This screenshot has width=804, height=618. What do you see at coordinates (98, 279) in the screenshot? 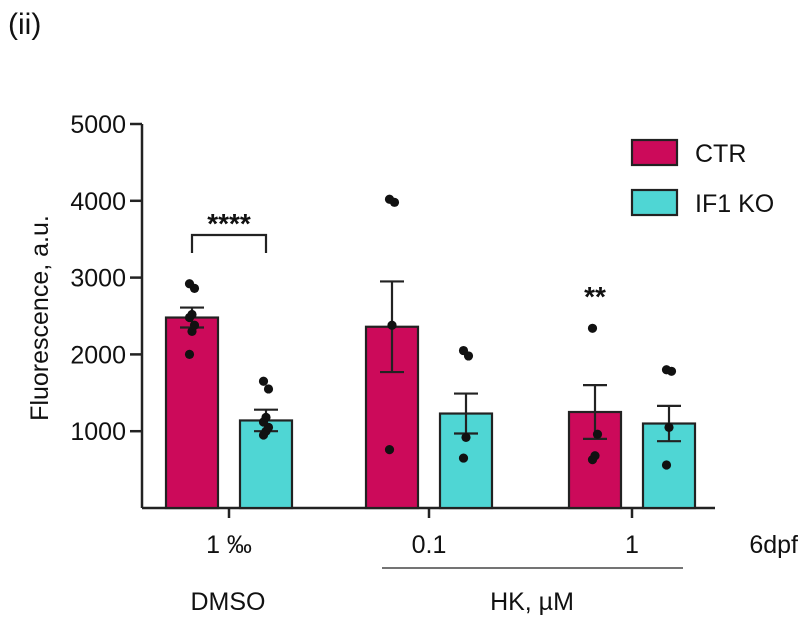
I see `y-tick-label: 3000` at bounding box center [98, 279].